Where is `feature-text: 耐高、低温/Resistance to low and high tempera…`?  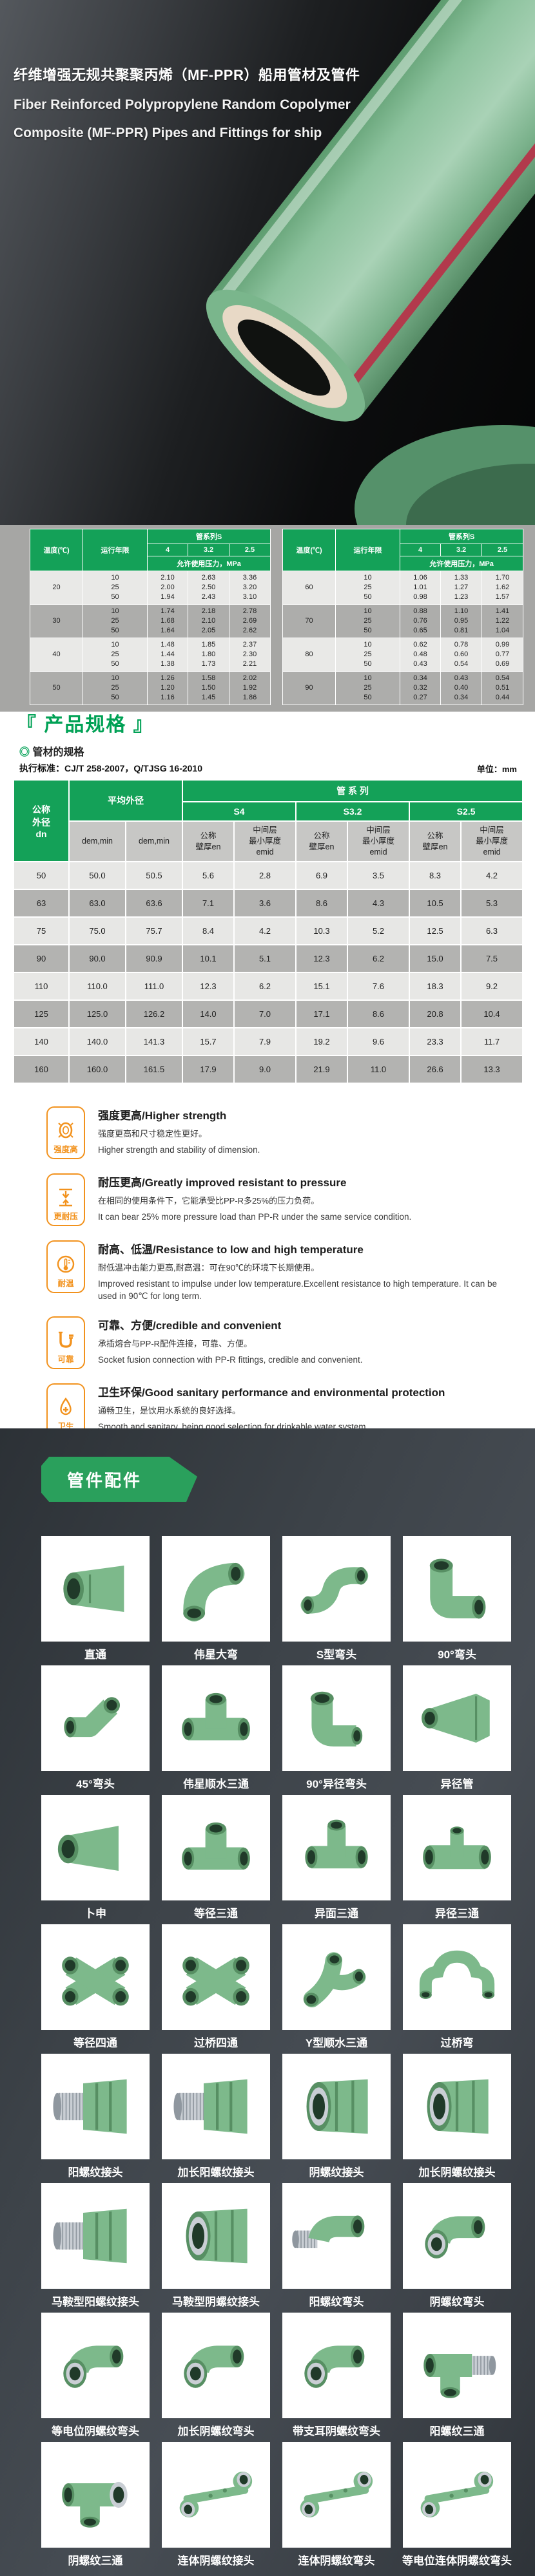 feature-text: 耐高、低温/Resistance to low and high tempera… is located at coordinates (298, 1271).